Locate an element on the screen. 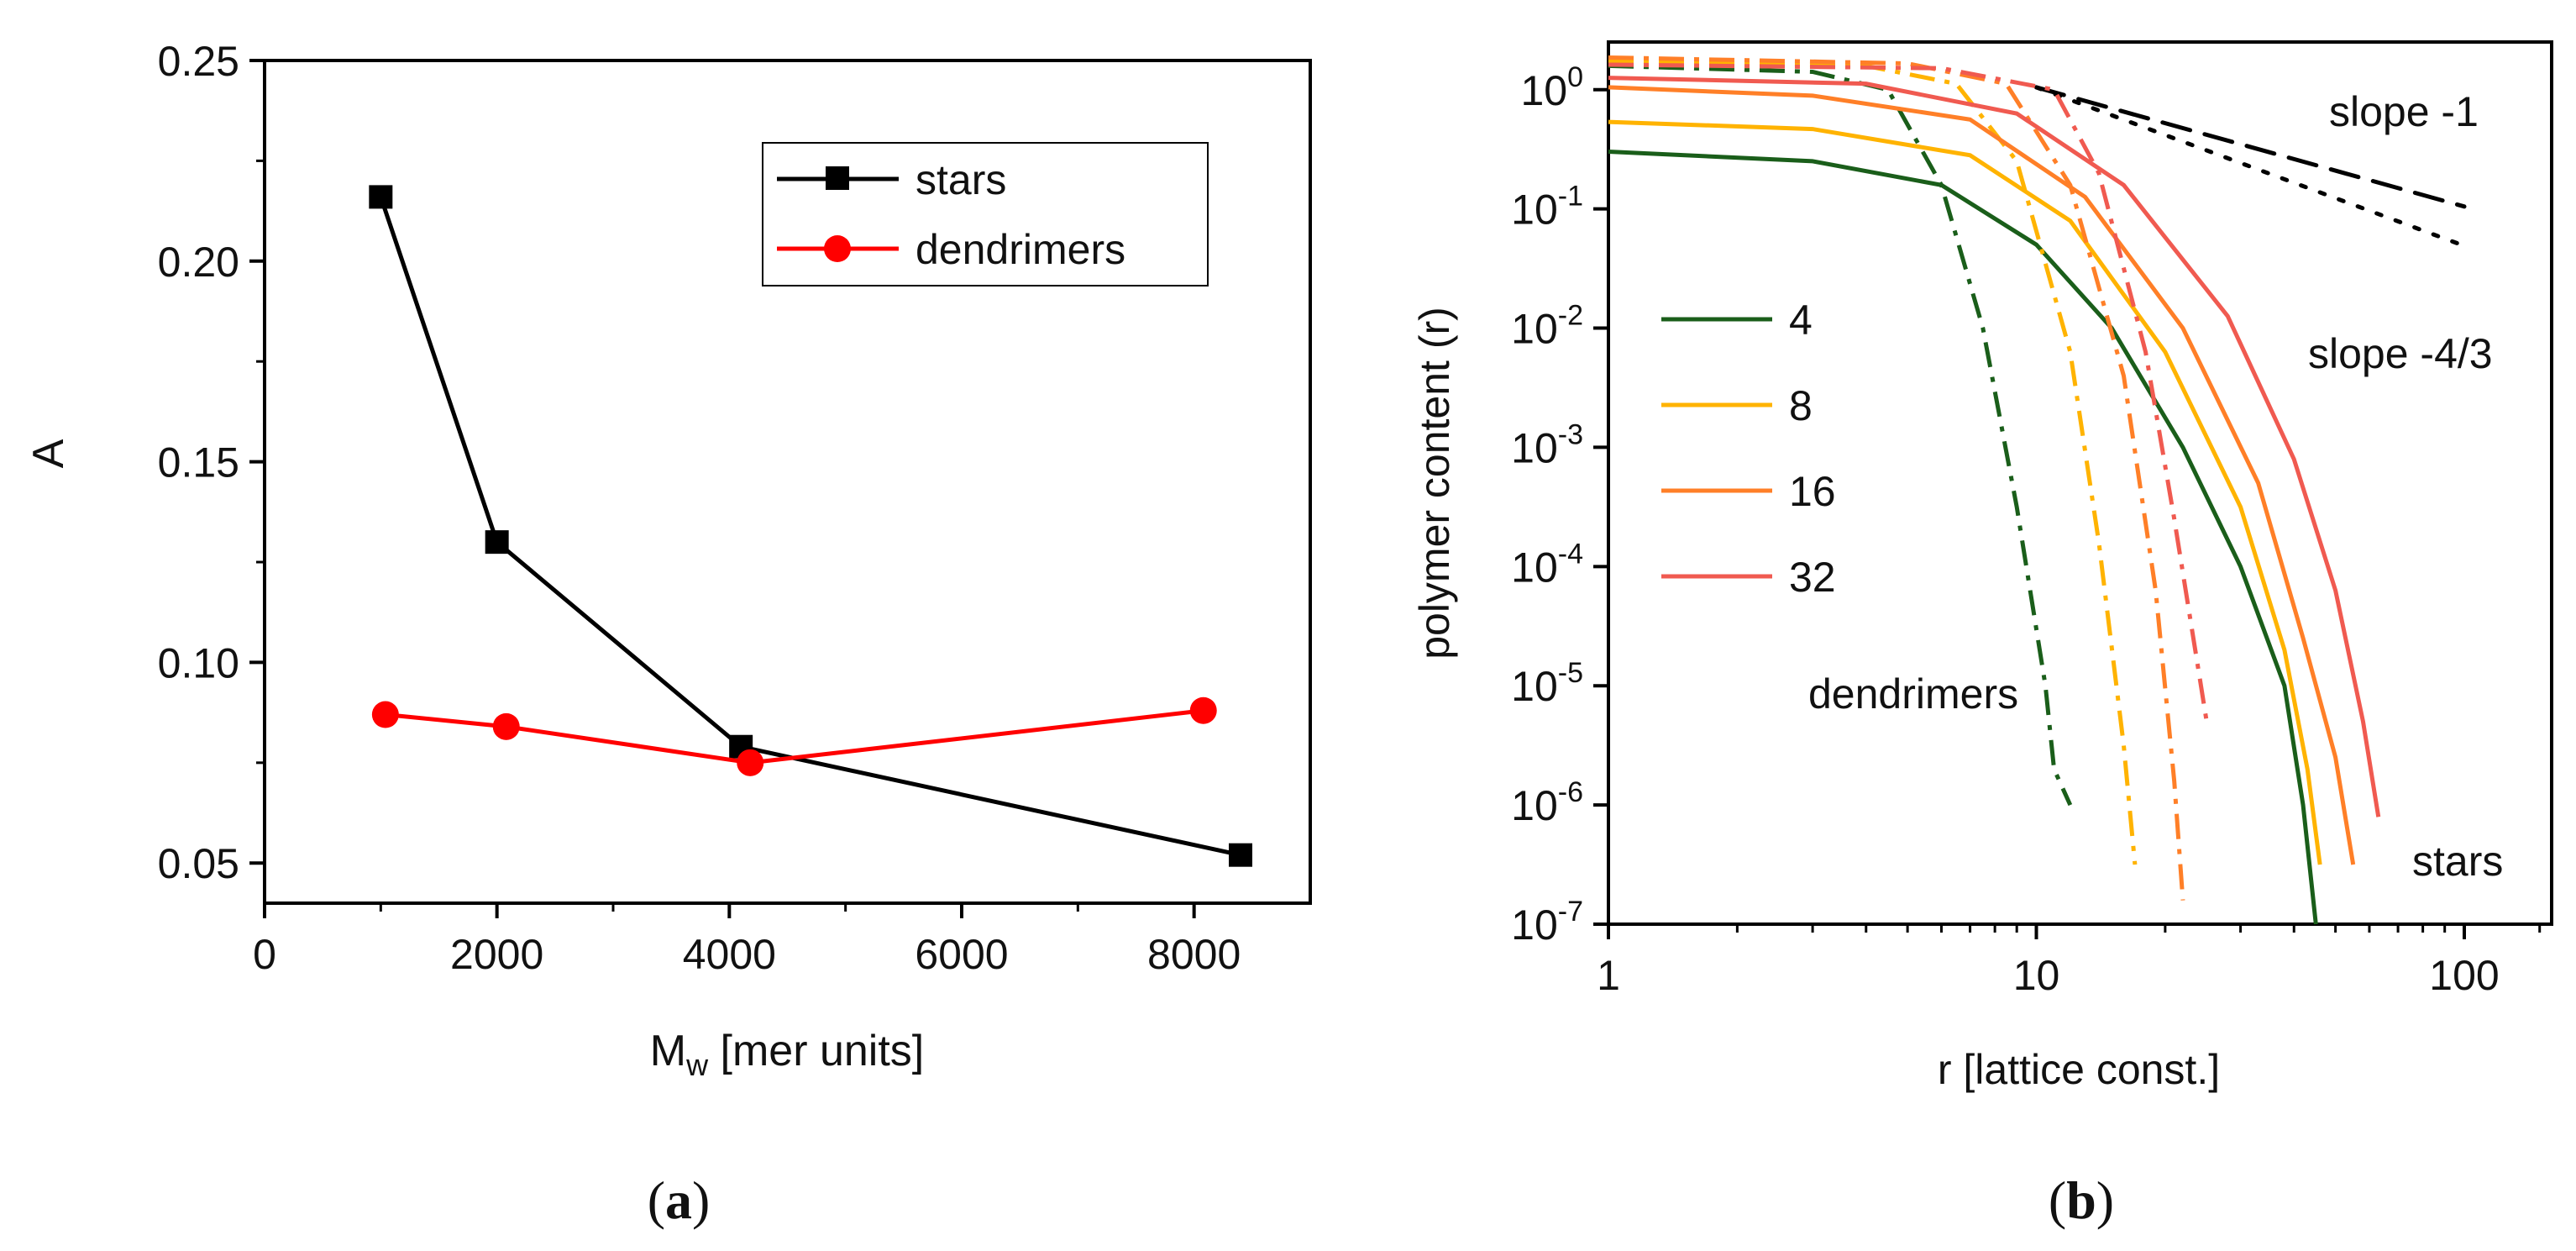  legend-stars-label: stars is located at coordinates (961, 179).